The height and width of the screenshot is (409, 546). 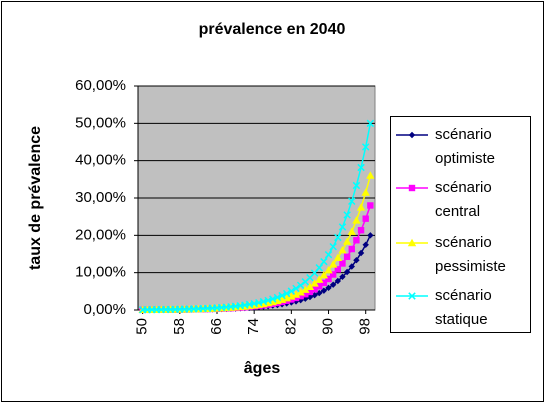 What do you see at coordinates (327, 326) in the screenshot?
I see `x-tick-label: 90` at bounding box center [327, 326].